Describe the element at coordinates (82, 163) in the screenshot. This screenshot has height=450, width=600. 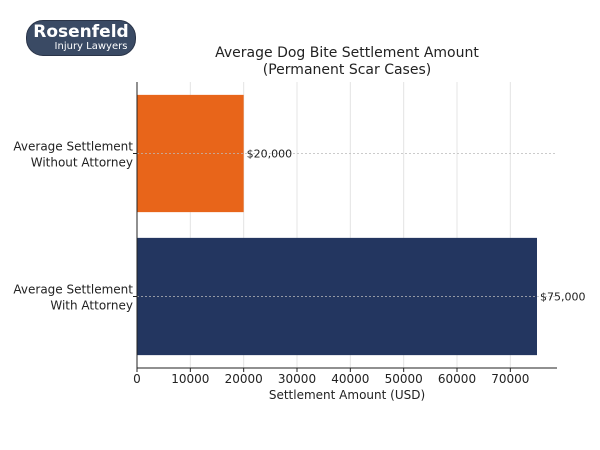
I see `y-tick-label: Without Attorney` at that location.